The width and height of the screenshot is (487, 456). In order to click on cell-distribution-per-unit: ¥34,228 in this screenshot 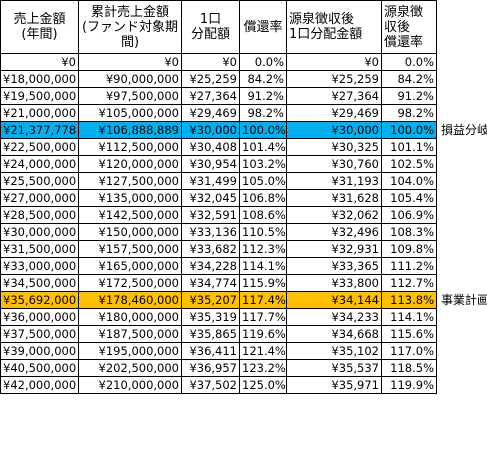, I will do `click(210, 266)`.